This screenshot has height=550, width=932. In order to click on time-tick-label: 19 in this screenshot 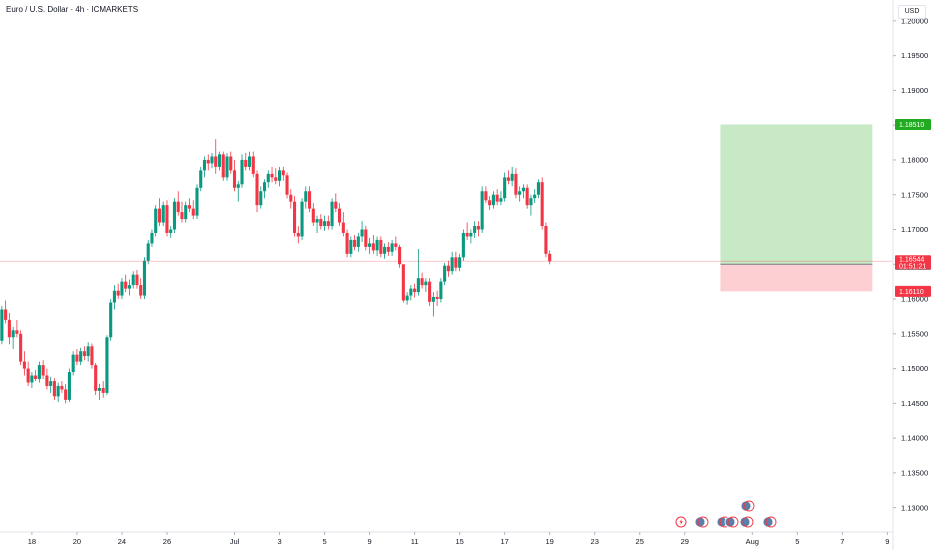, I will do `click(550, 541)`.